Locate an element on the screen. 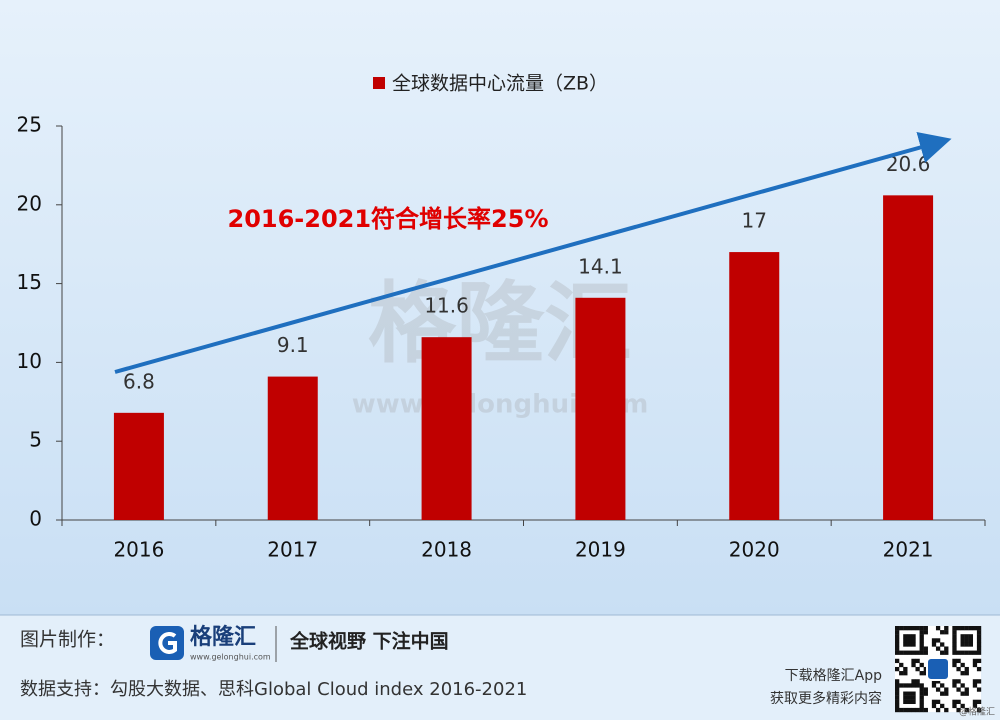  y-tick-label: 5 is located at coordinates (35, 440).